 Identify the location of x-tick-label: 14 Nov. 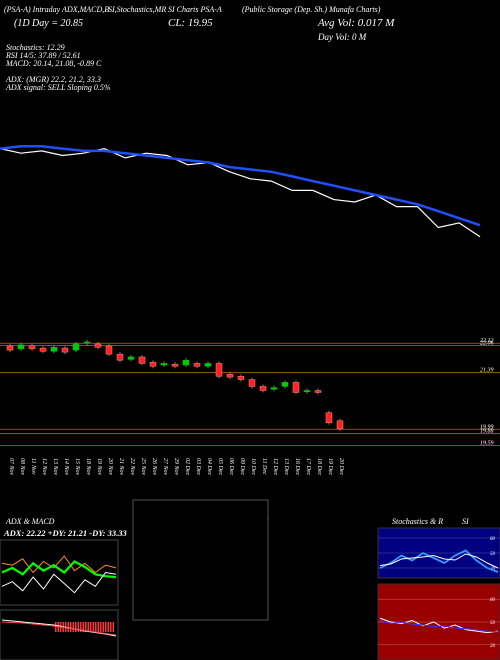
(66, 467).